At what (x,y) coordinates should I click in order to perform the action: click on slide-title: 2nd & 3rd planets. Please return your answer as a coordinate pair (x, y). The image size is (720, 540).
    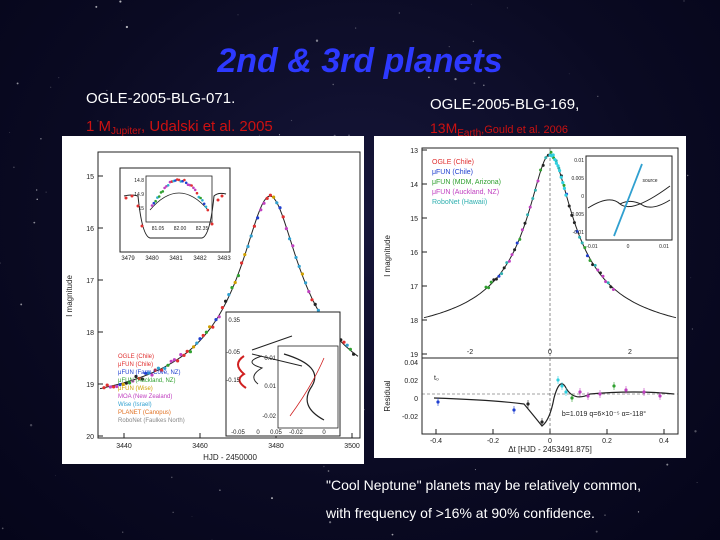
    Looking at the image, I should click on (360, 61).